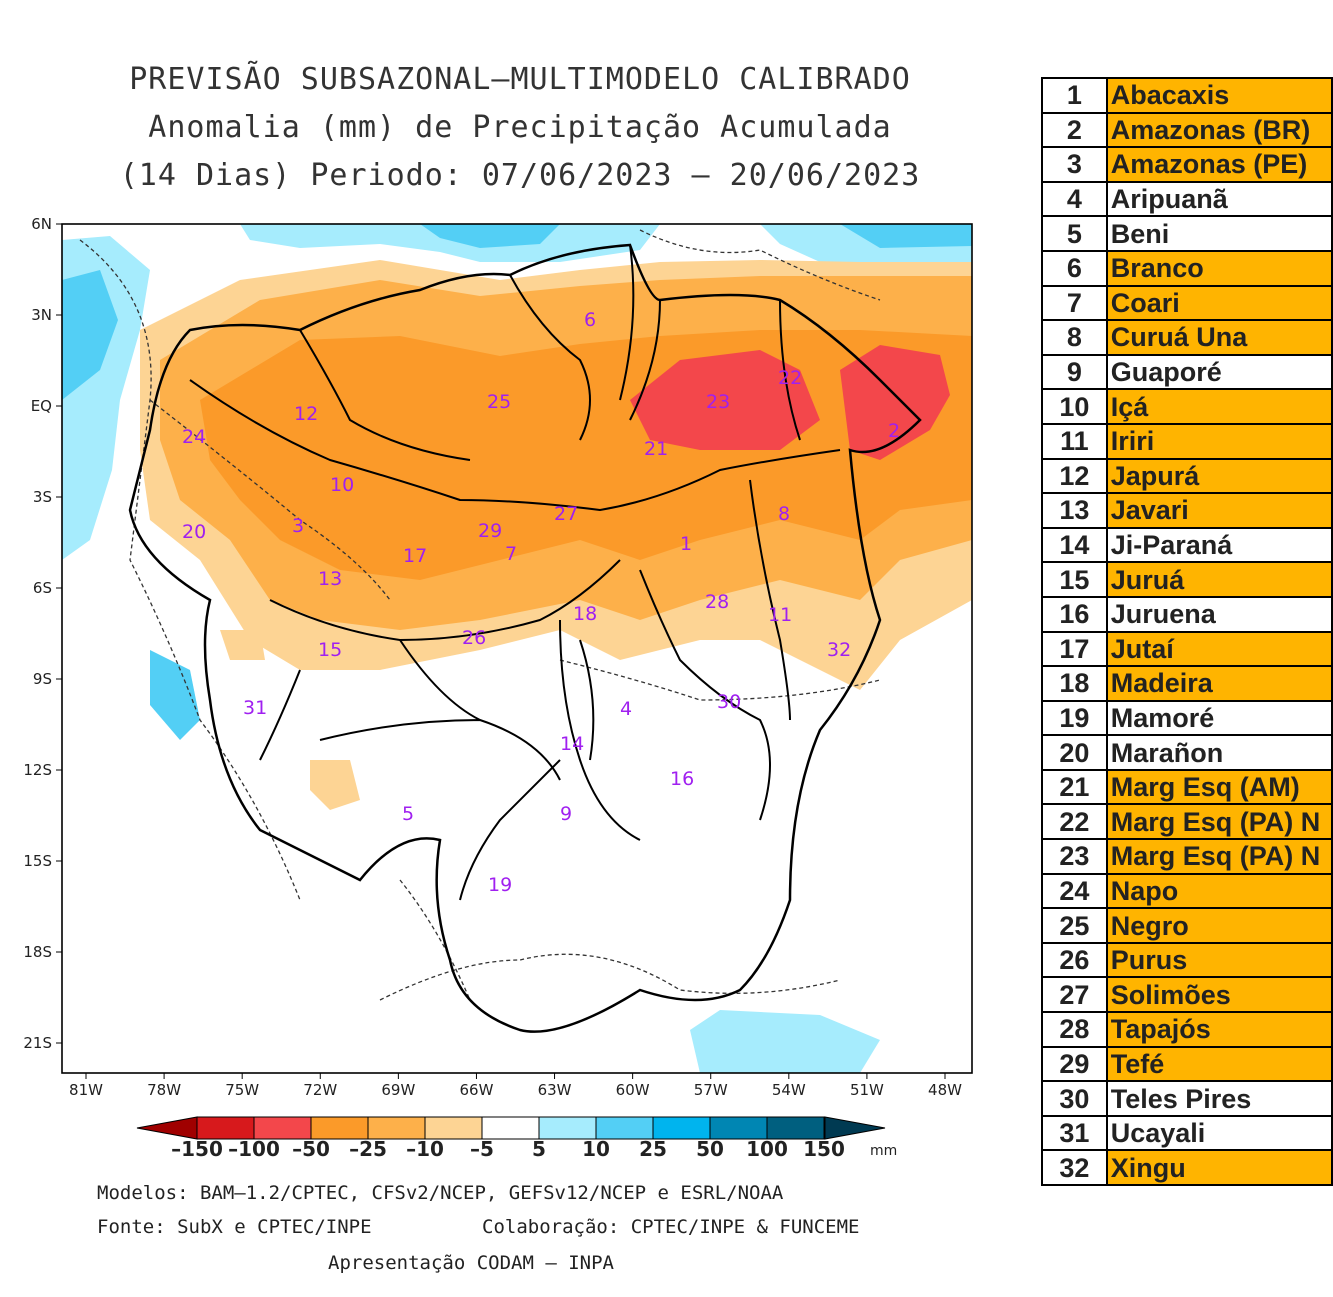 The image size is (1333, 1297). I want to click on lat-label: 6S, so click(42, 588).